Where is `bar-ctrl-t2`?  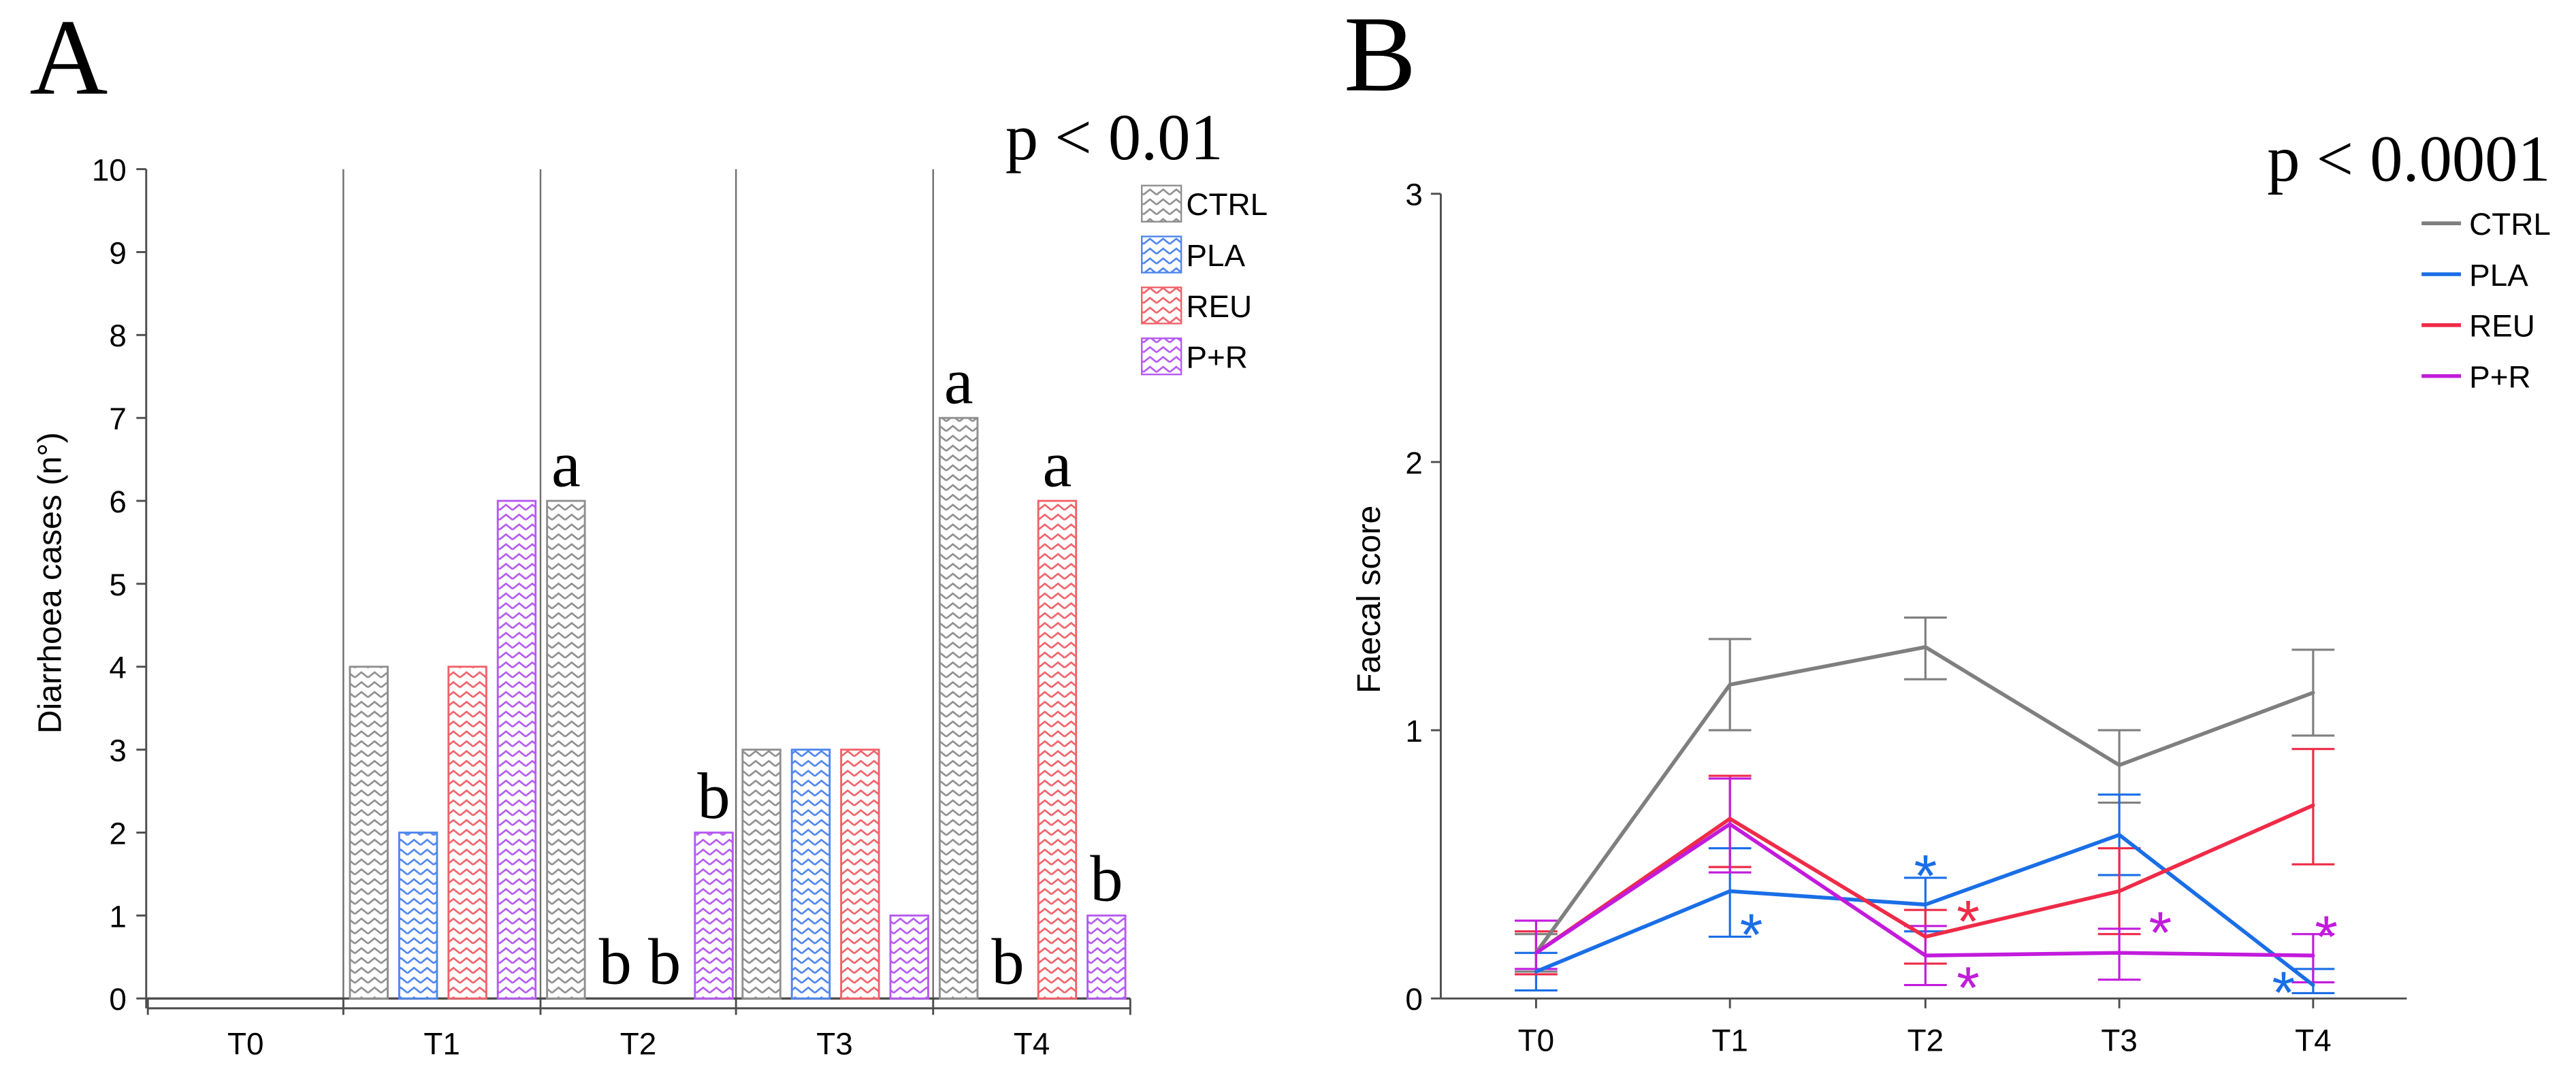 bar-ctrl-t2 is located at coordinates (566, 750).